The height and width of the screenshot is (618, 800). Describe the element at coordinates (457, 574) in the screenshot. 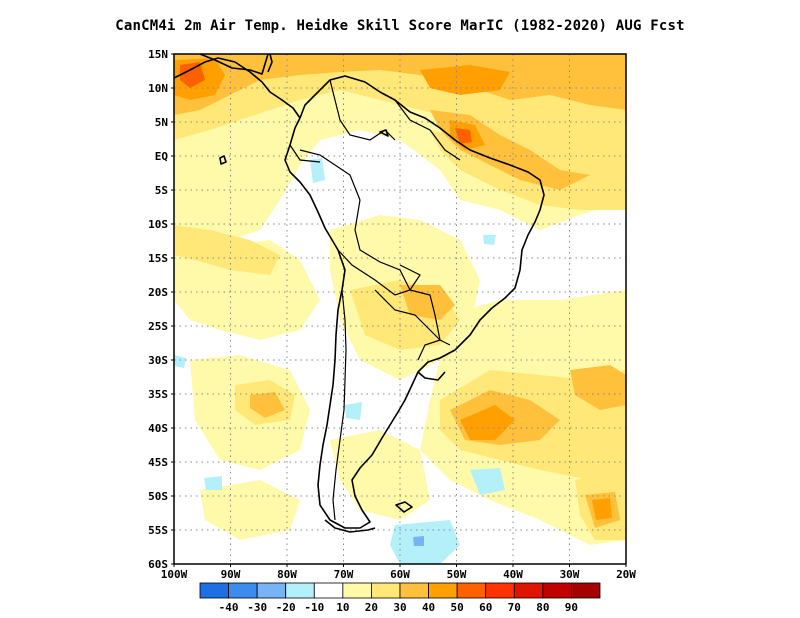

I see `lon-tick-label: 50W` at that location.